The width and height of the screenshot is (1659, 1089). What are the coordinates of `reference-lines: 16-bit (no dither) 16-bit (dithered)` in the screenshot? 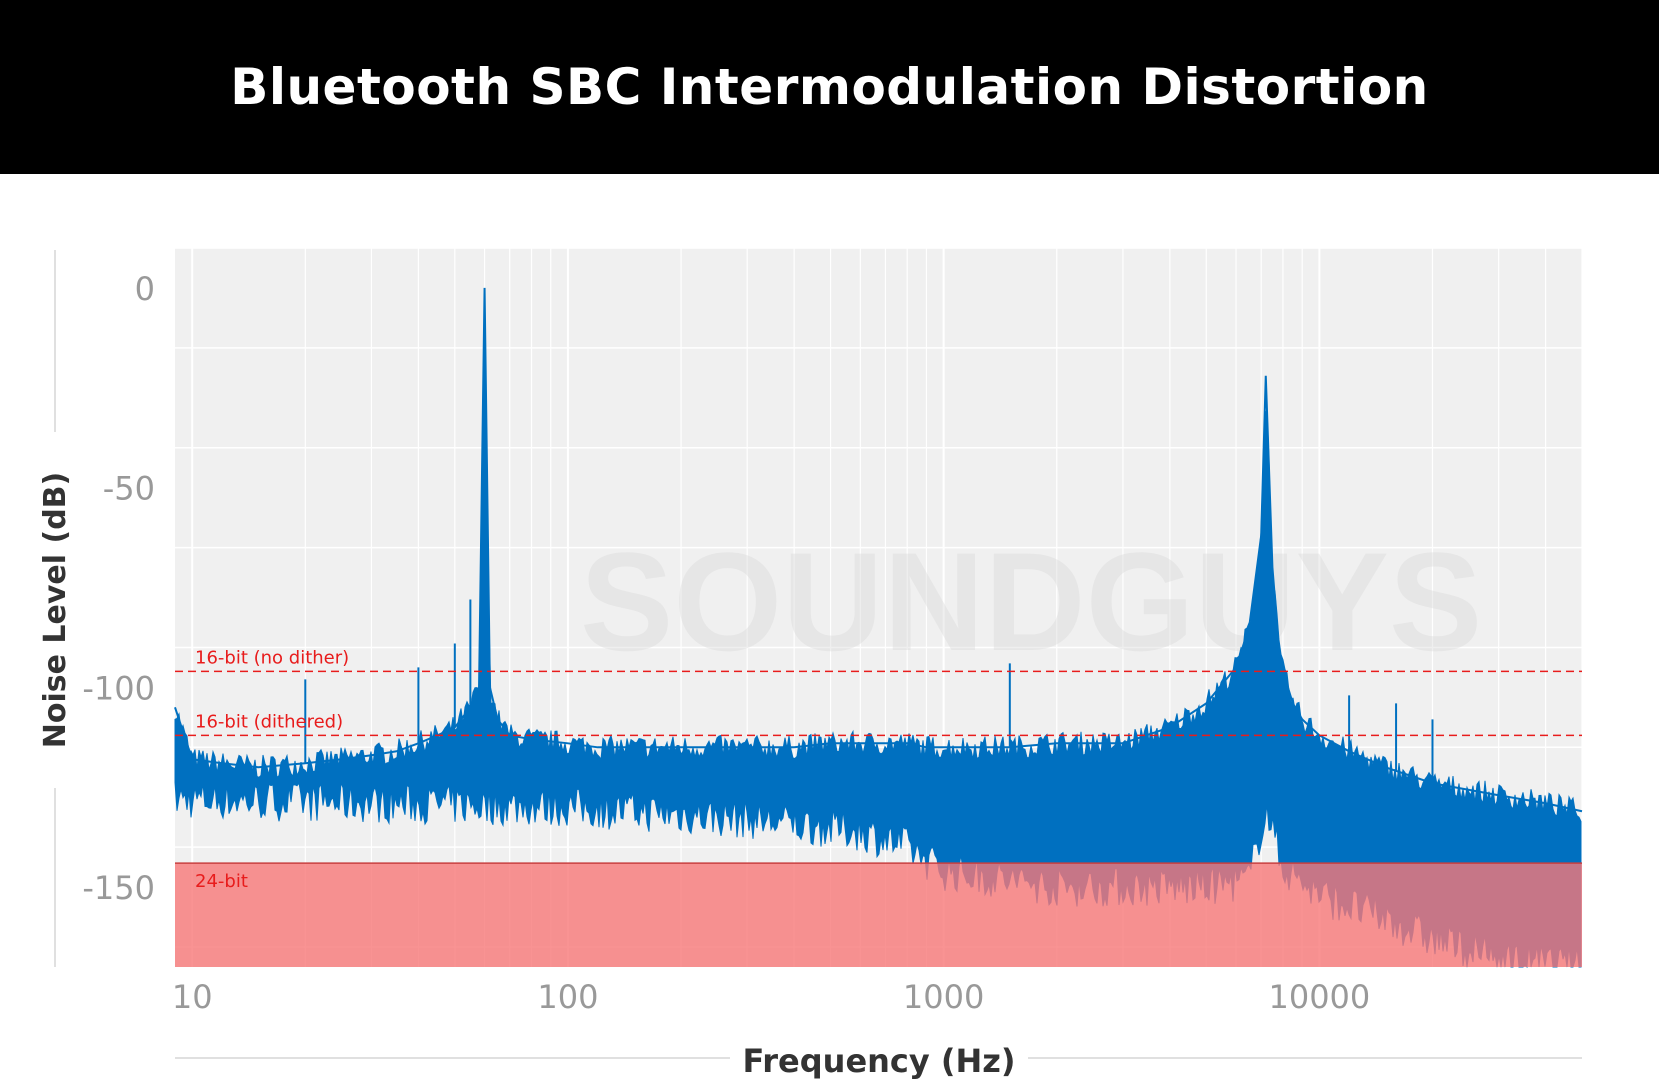 It's located at (878, 692).